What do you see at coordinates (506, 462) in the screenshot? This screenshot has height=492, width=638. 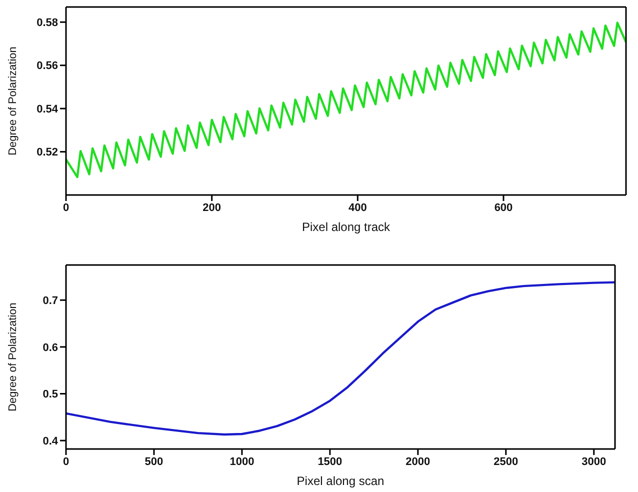 I see `x-tick-label: 2500` at bounding box center [506, 462].